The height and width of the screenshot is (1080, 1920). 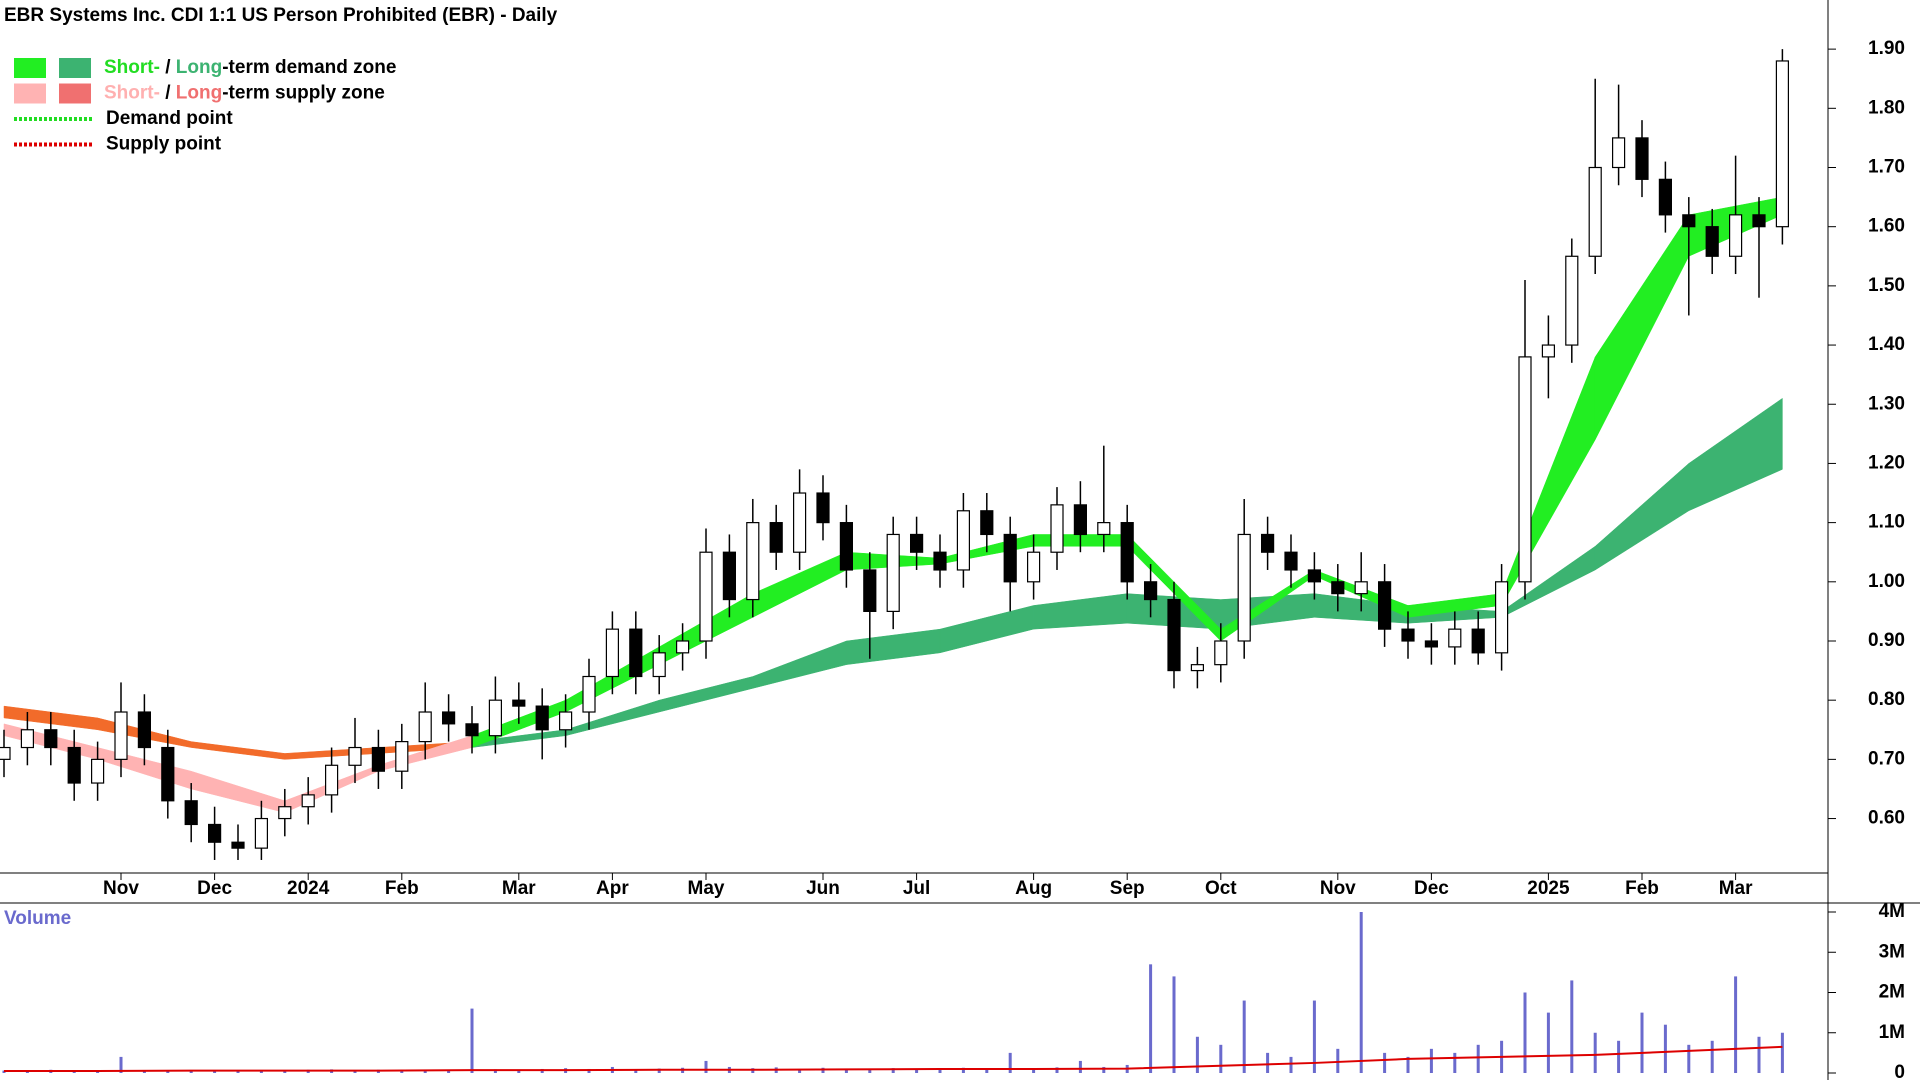 What do you see at coordinates (303, 93) in the screenshot?
I see `legend-part: -term supply zone` at bounding box center [303, 93].